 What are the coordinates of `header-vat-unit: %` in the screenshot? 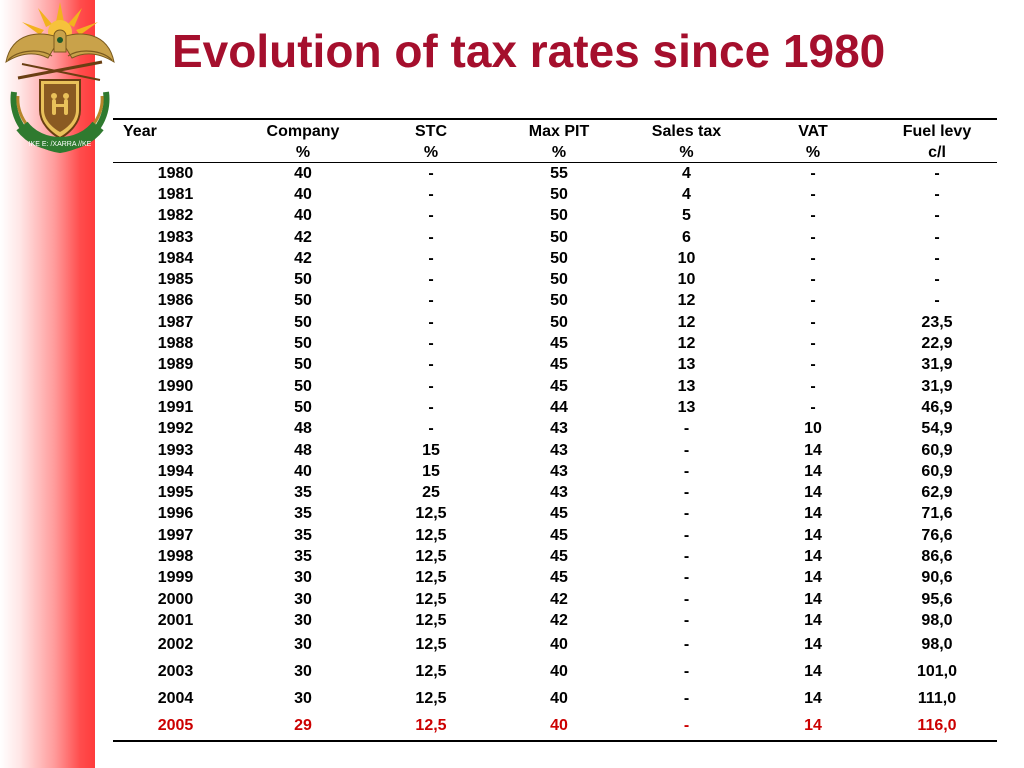 It's located at (813, 152).